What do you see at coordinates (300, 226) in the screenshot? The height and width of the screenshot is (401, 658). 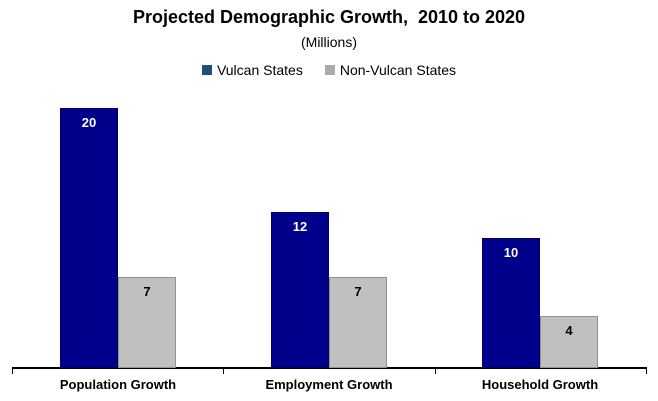 I see `bar-value-label: 12` at bounding box center [300, 226].